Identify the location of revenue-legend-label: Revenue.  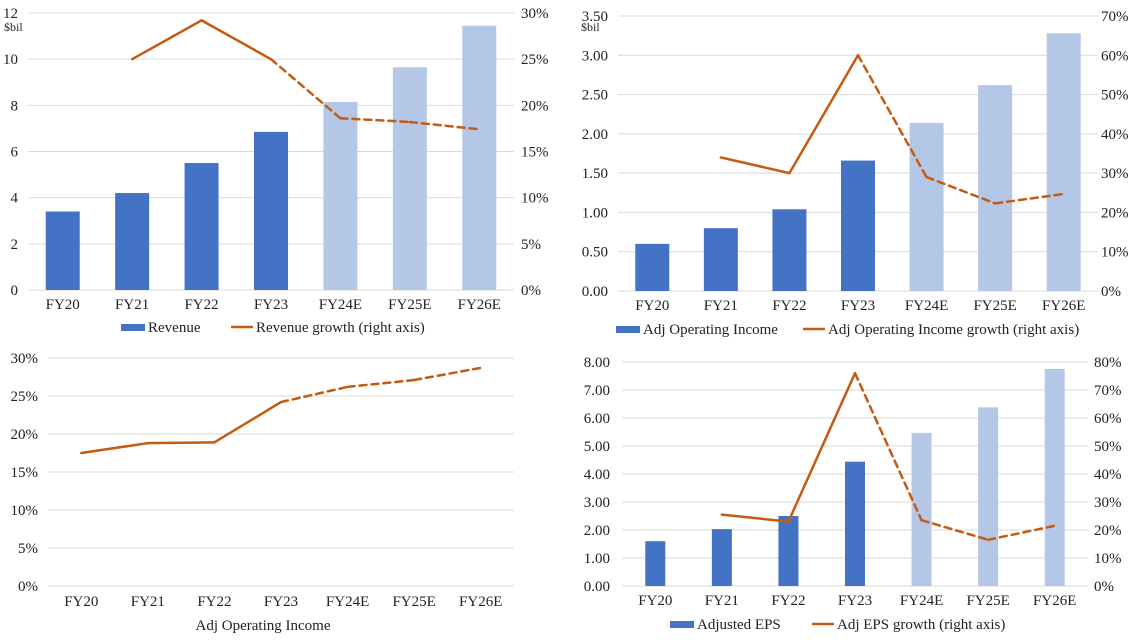
(174, 328).